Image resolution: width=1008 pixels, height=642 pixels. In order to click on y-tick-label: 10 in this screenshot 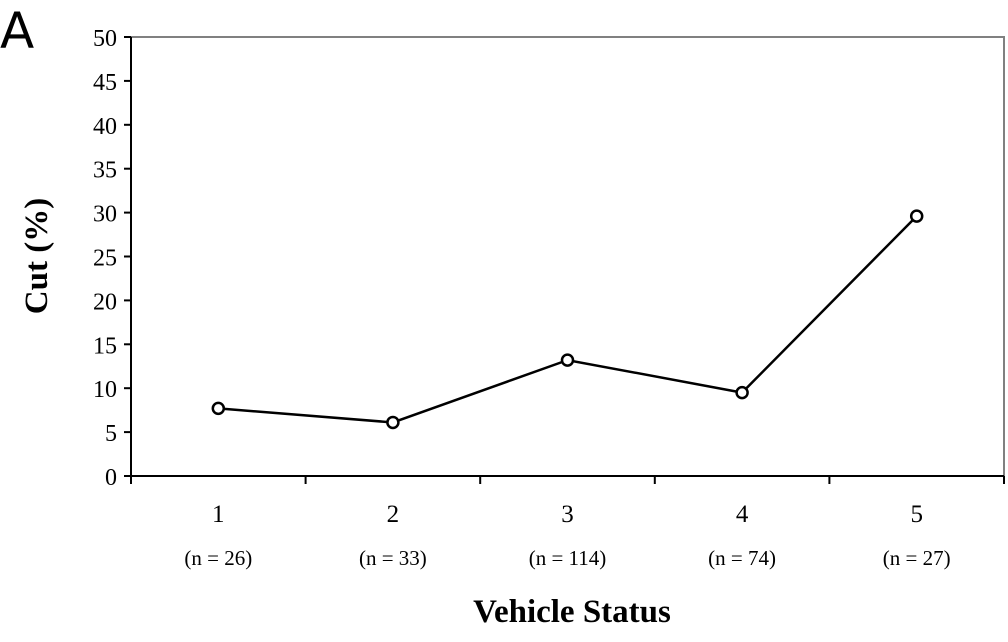, I will do `click(105, 390)`.